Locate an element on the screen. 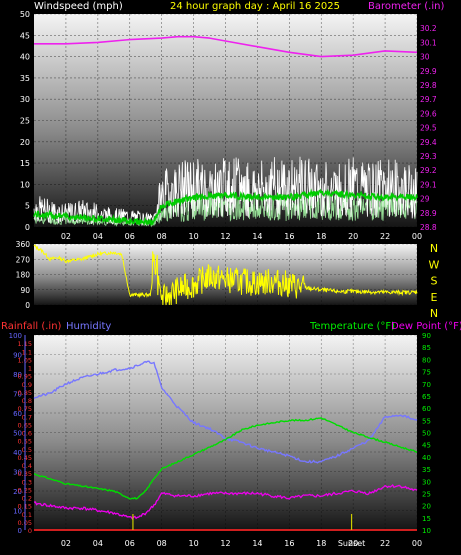  rainfall-tick-label: 0.7 is located at coordinates (27, 417).